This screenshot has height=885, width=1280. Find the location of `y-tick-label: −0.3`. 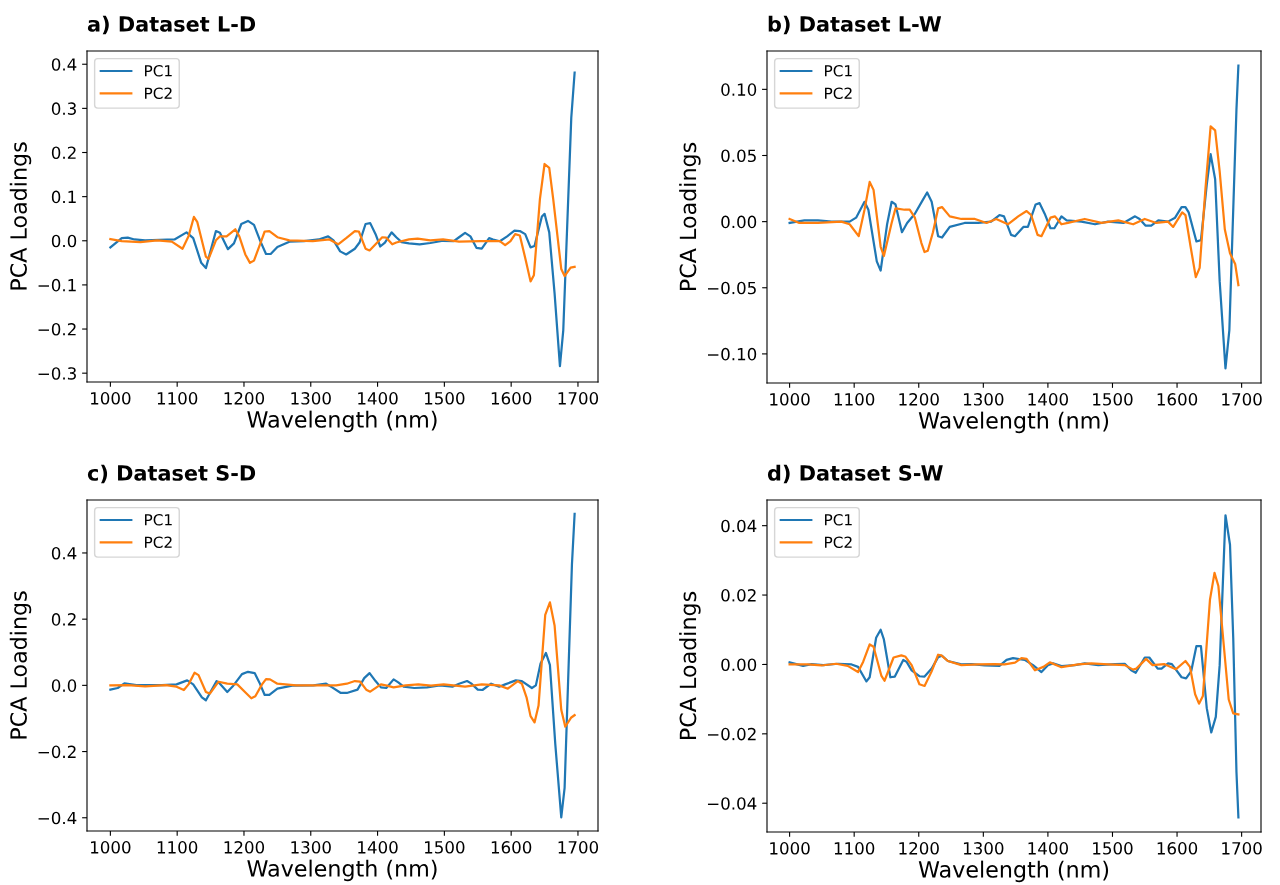

y-tick-label: −0.3 is located at coordinates (57, 373).